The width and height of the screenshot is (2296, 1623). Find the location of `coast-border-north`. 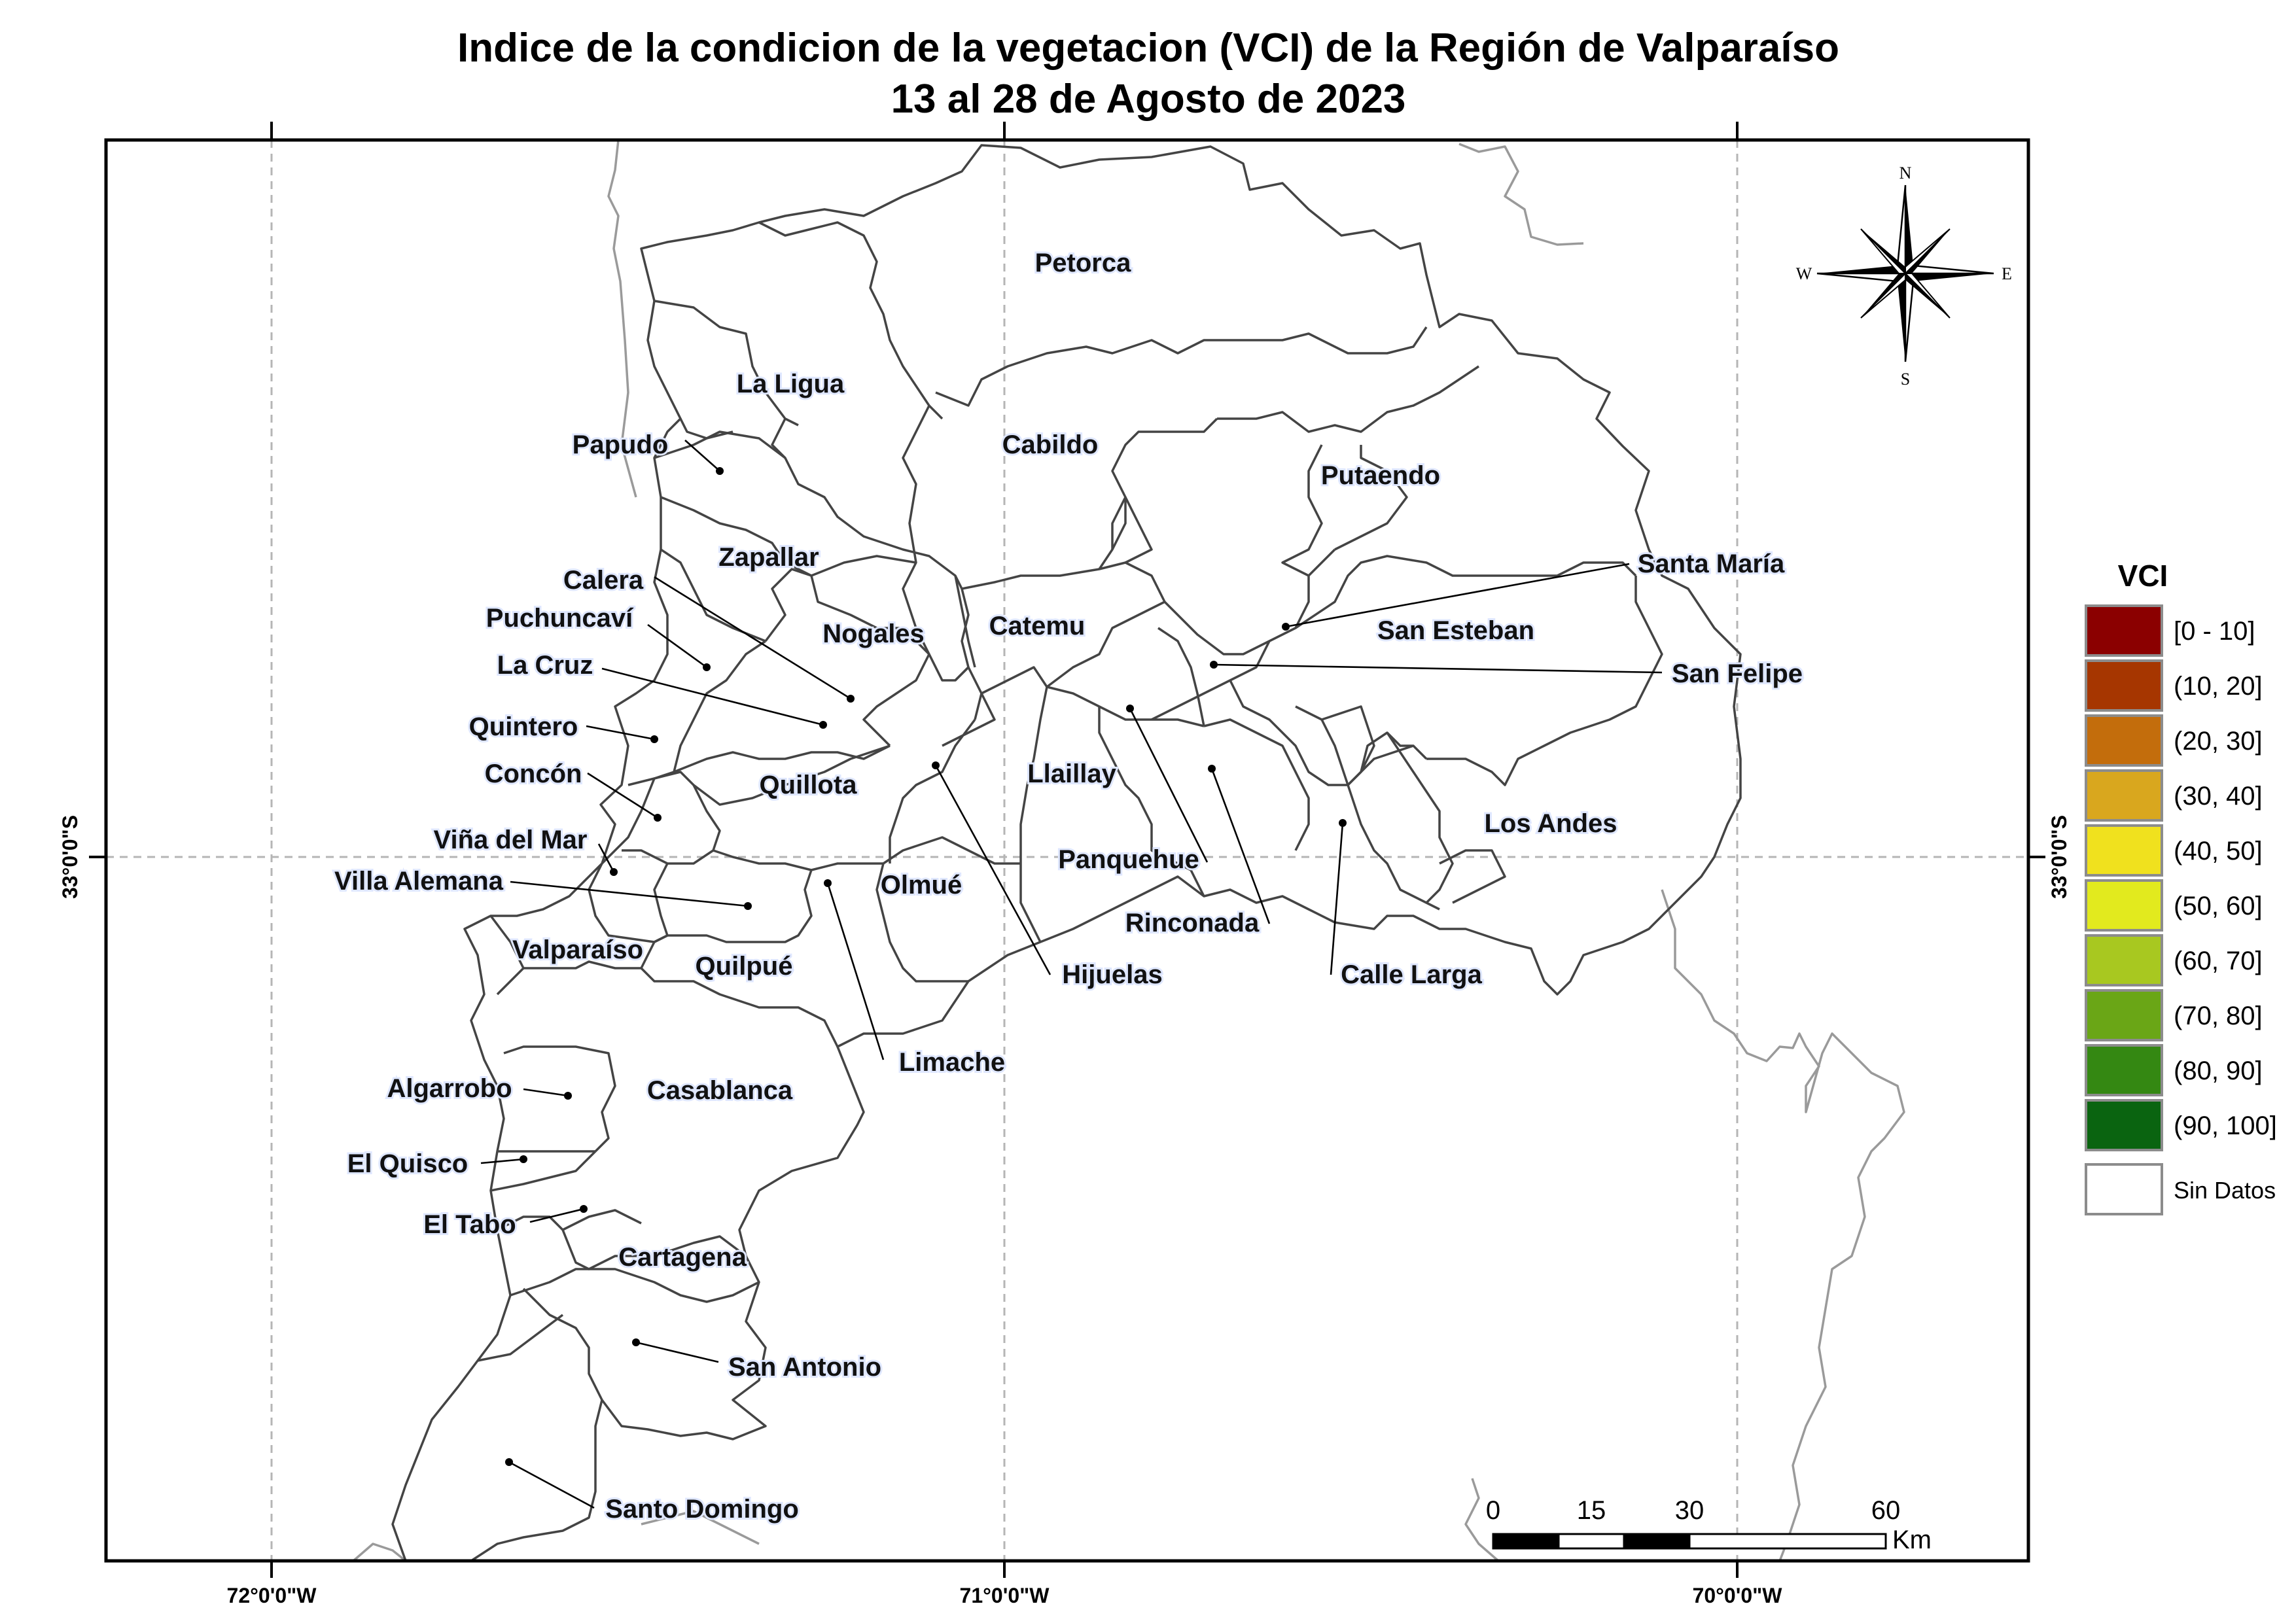

coast-border-north is located at coordinates (622, 319).